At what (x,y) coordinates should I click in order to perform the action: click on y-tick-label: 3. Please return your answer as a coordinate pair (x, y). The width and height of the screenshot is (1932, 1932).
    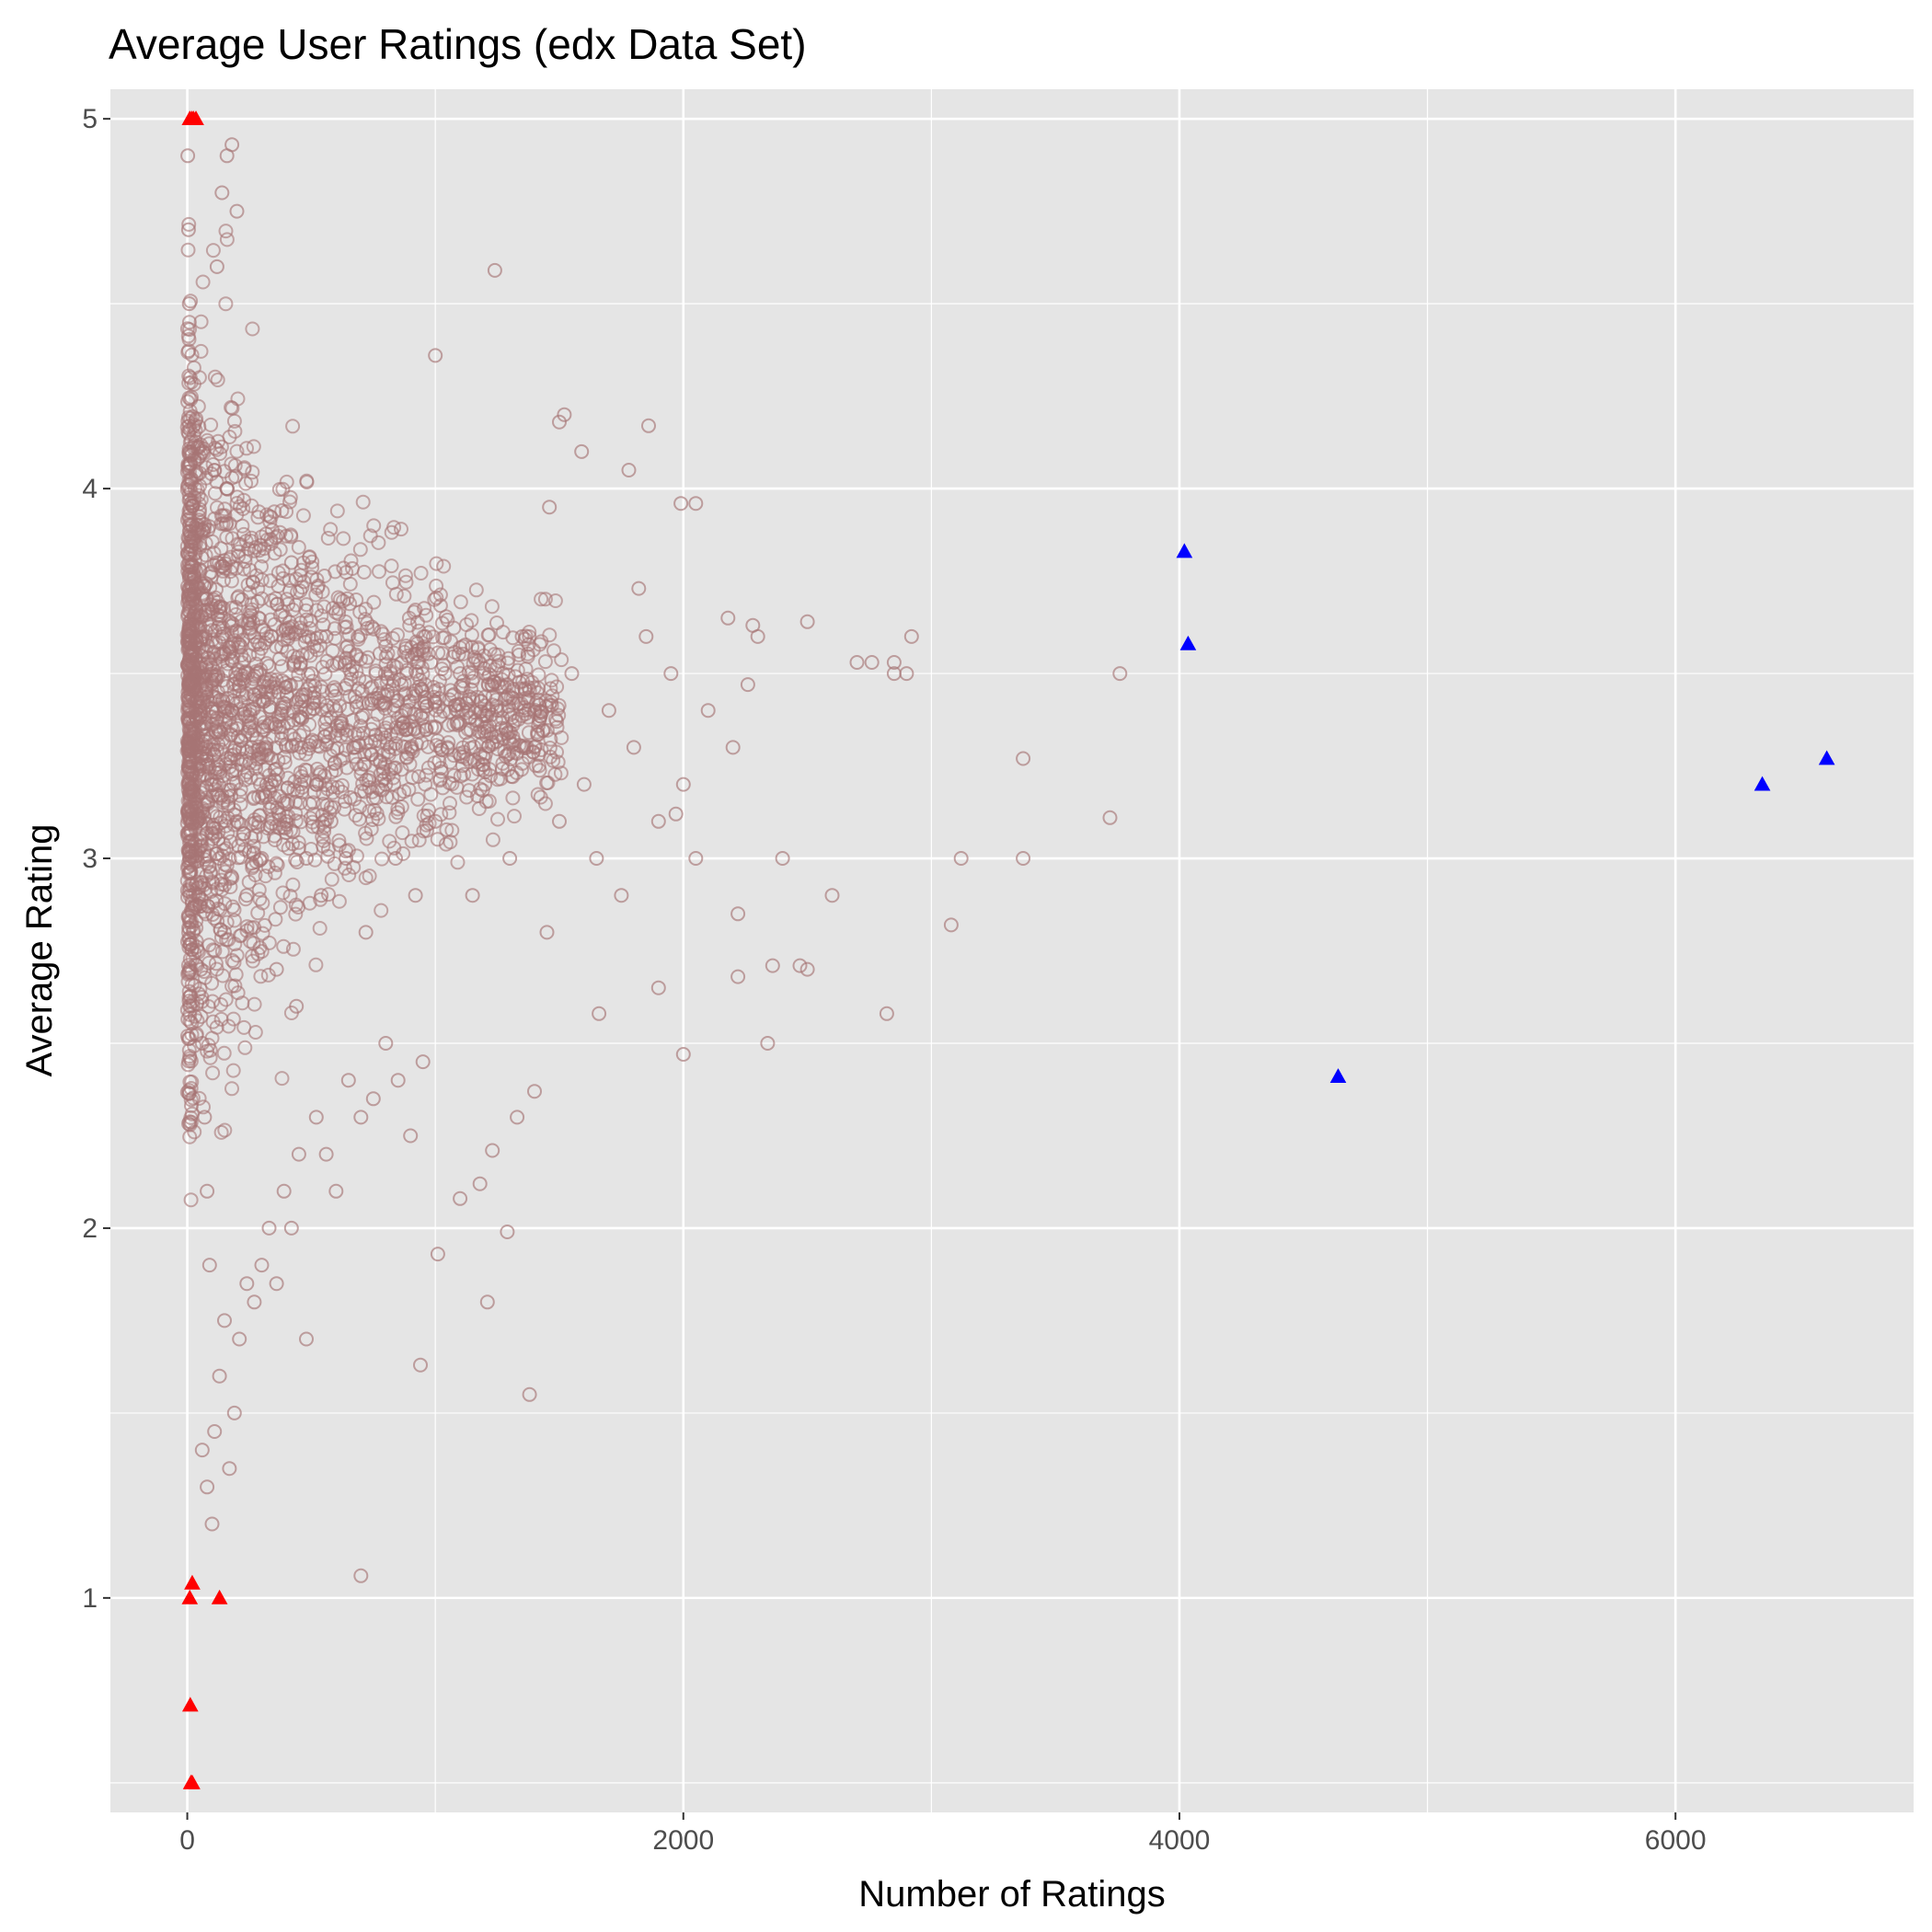
    Looking at the image, I should click on (90, 859).